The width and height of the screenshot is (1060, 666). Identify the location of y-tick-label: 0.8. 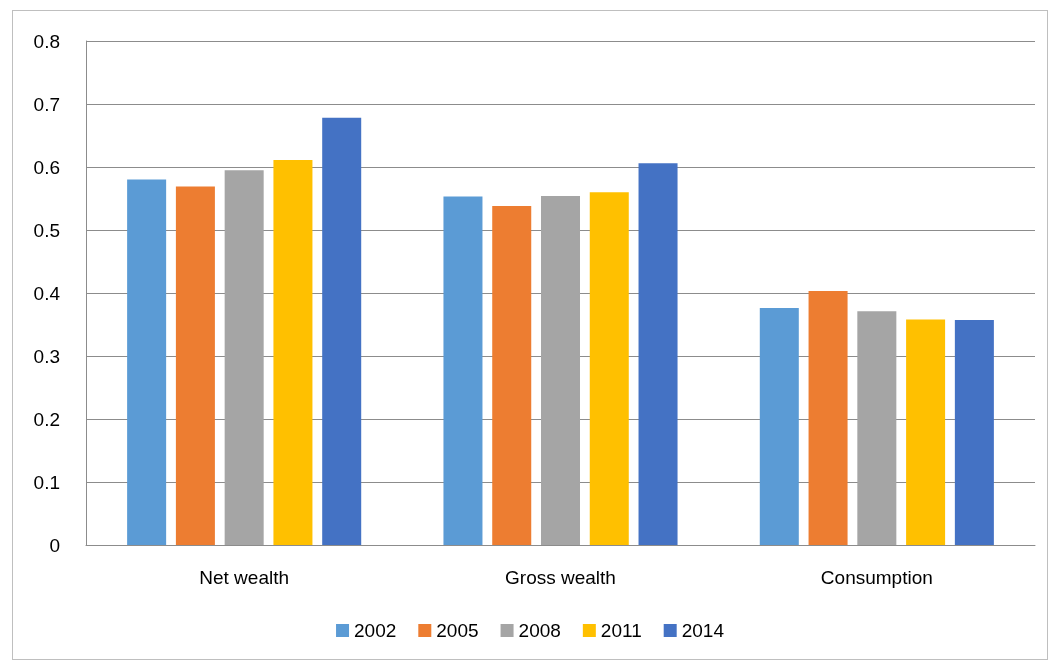
(46, 41).